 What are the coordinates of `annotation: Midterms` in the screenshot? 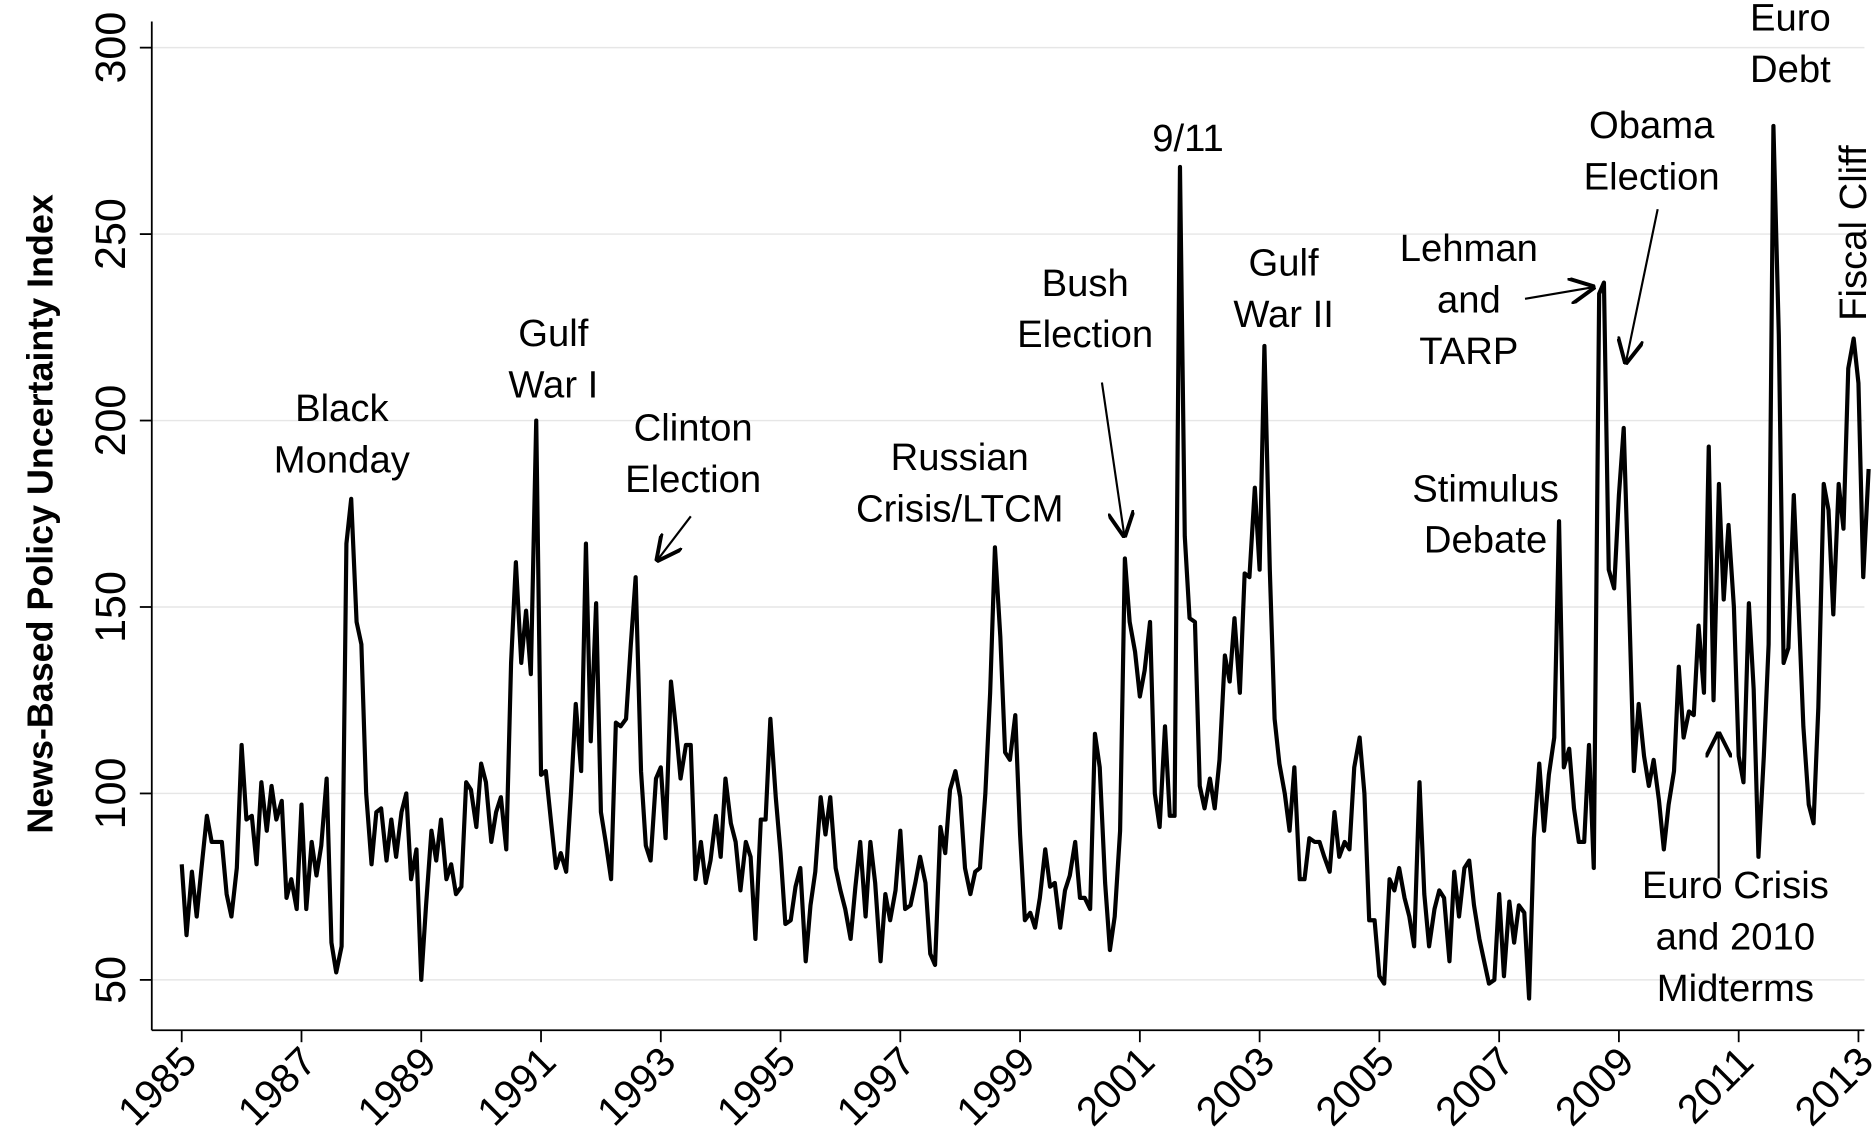 It's located at (1735, 988).